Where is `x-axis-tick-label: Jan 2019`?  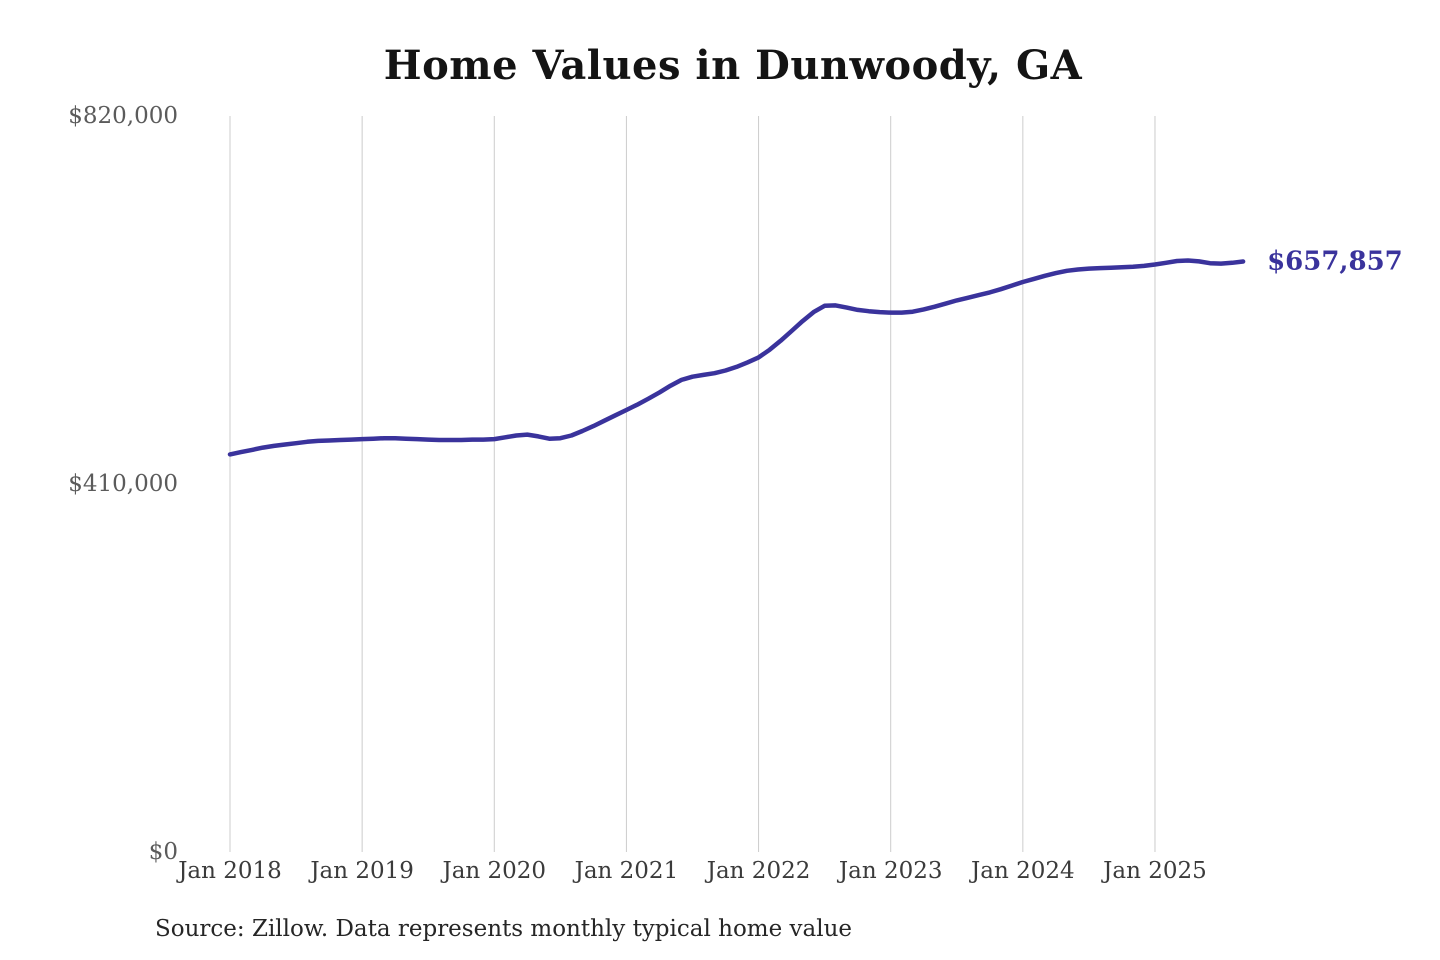
x-axis-tick-label: Jan 2019 is located at coordinates (362, 871).